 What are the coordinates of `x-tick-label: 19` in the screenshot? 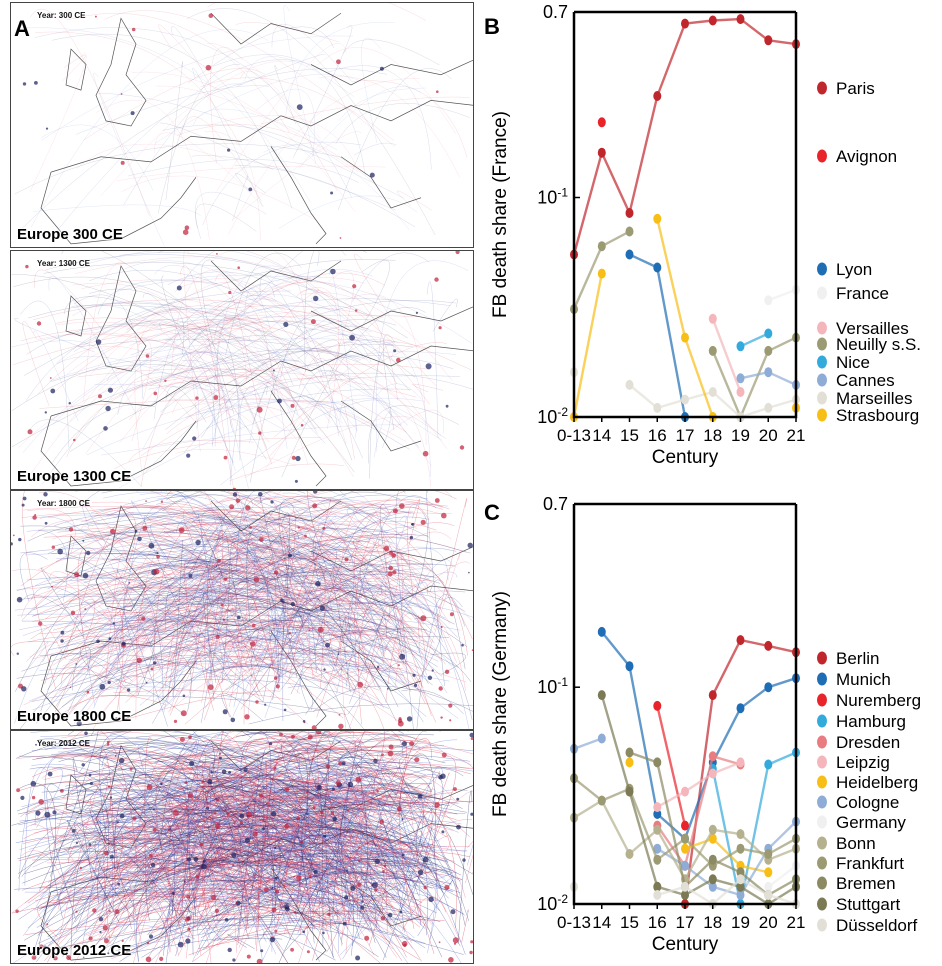 It's located at (740, 922).